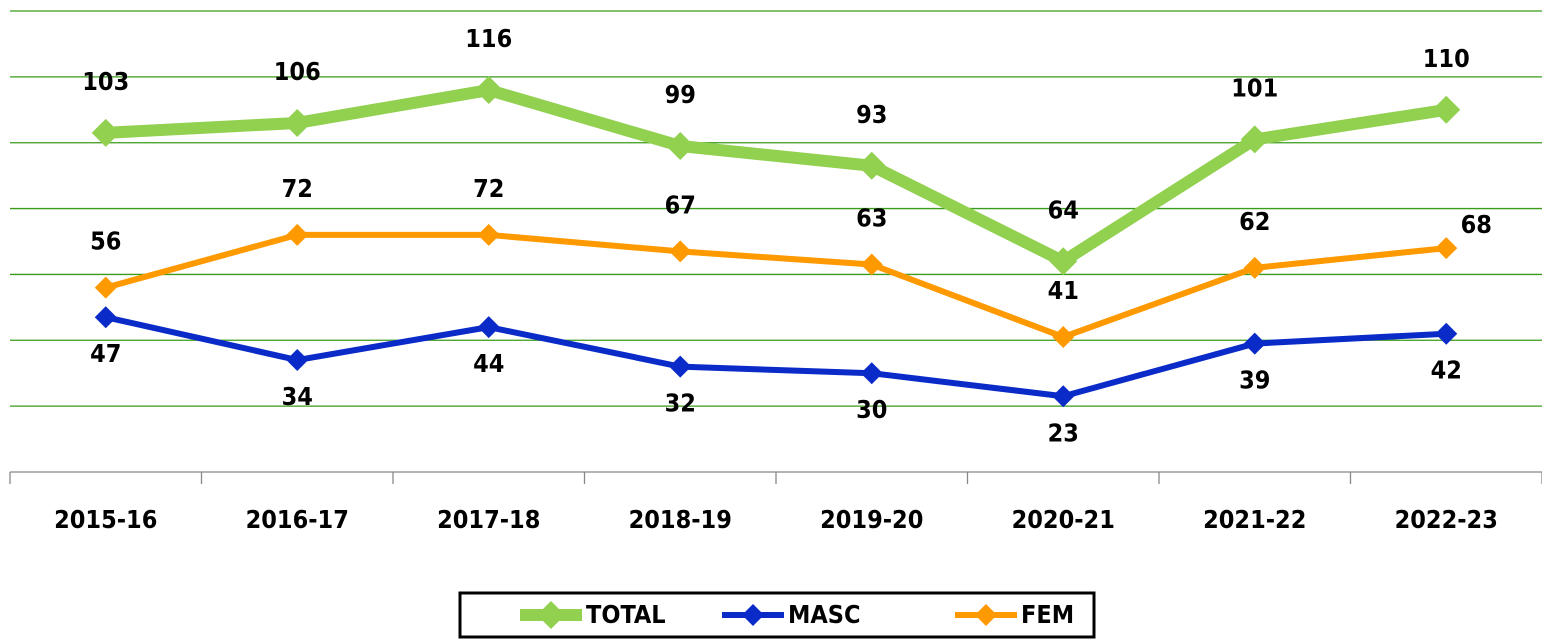 The image size is (1542, 640). Describe the element at coordinates (680, 403) in the screenshot. I see `data-label: 32` at that location.